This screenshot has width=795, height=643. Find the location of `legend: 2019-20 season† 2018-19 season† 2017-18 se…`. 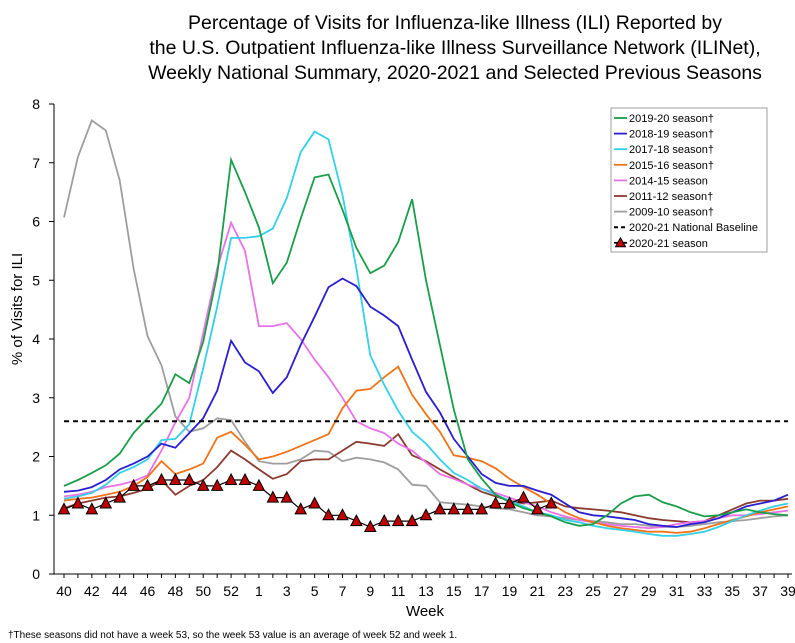

legend: 2019-20 season† 2018-19 season† 2017-18 se… is located at coordinates (689, 180).